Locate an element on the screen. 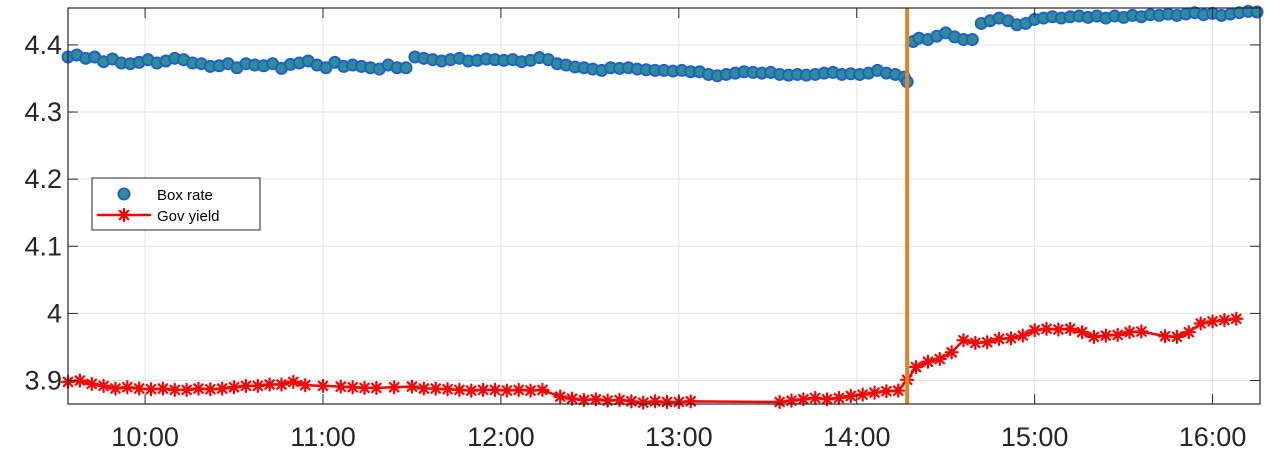 This screenshot has width=1270, height=453. legend-asterisk is located at coordinates (124, 215).